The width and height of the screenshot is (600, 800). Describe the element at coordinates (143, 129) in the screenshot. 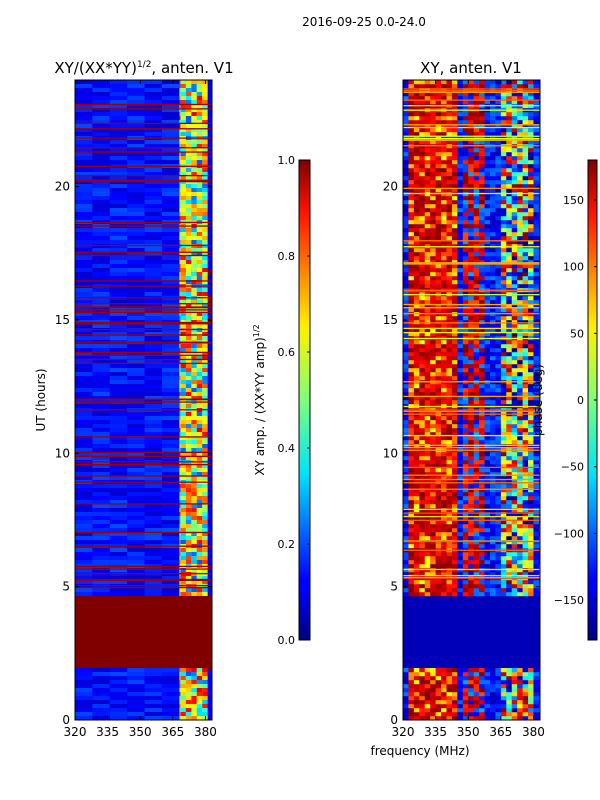

I see `heatmap-streak` at that location.